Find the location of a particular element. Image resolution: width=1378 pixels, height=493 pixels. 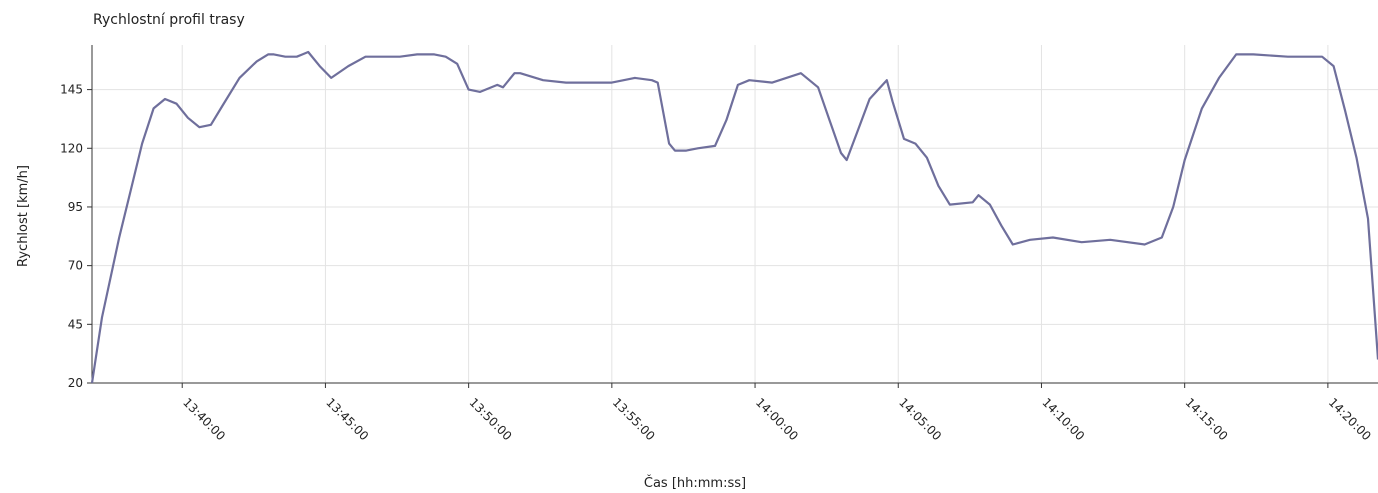

x-tick-label: 14:10:00 is located at coordinates (1063, 419).